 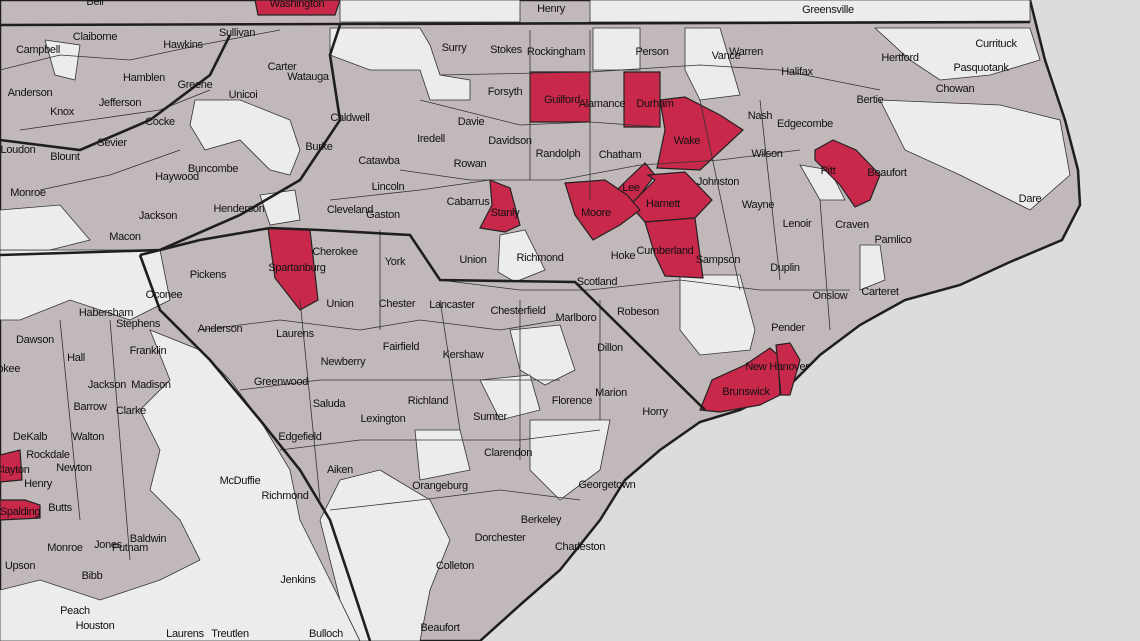 What do you see at coordinates (515, 23) in the screenshot?
I see `state-border-nc-va` at bounding box center [515, 23].